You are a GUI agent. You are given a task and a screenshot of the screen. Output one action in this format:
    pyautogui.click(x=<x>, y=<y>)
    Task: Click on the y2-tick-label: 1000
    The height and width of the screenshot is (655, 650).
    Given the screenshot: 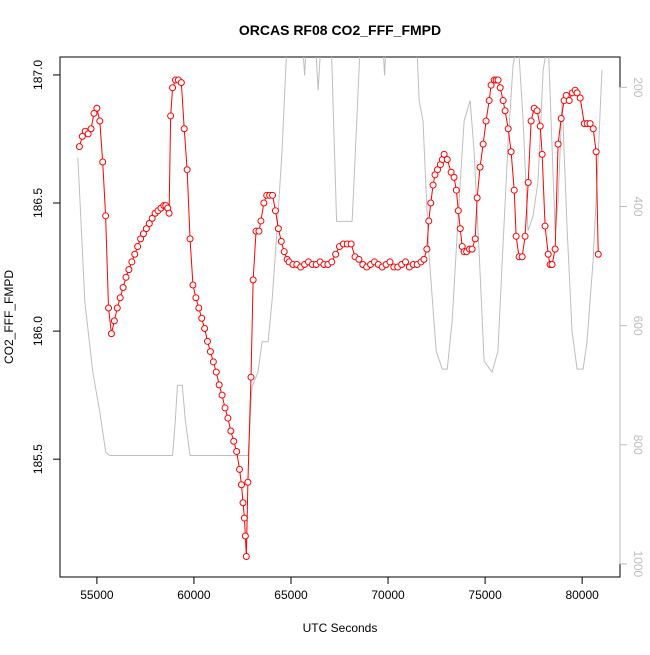 What is the action you would take?
    pyautogui.click(x=638, y=564)
    